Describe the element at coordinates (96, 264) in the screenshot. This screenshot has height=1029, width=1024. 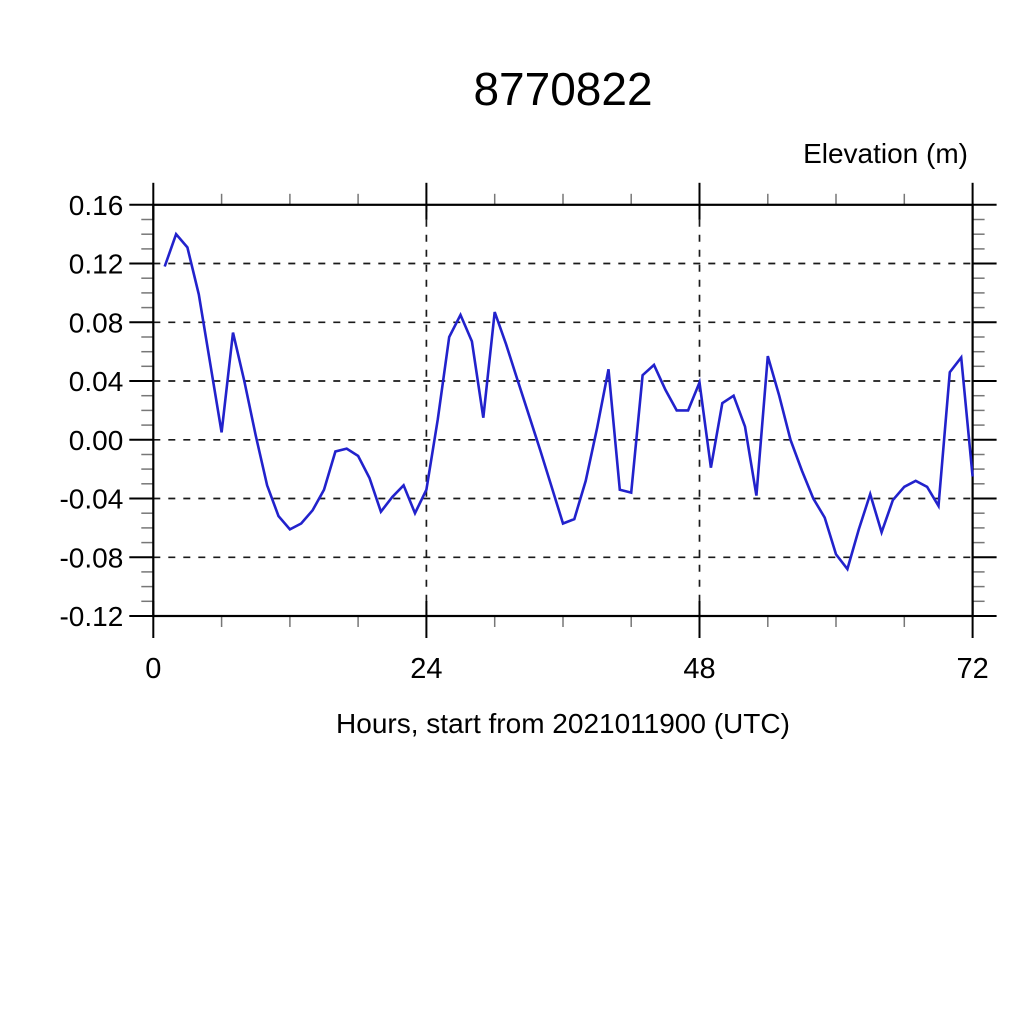
I see `y-tick-label: 0.12` at that location.